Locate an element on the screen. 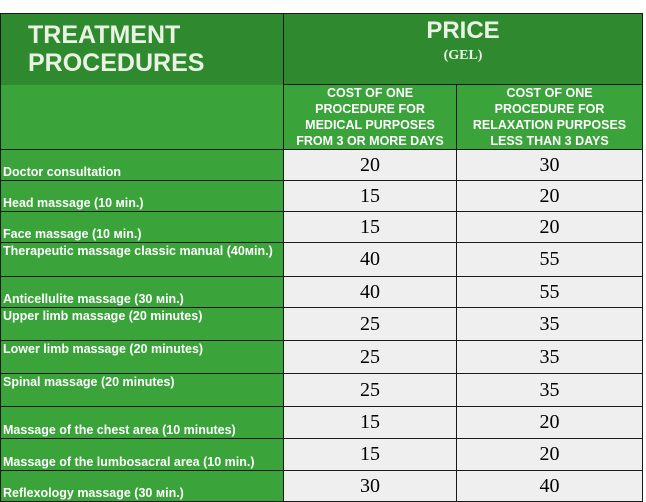  medical-header-line: PROCEDURE FOR is located at coordinates (370, 109).